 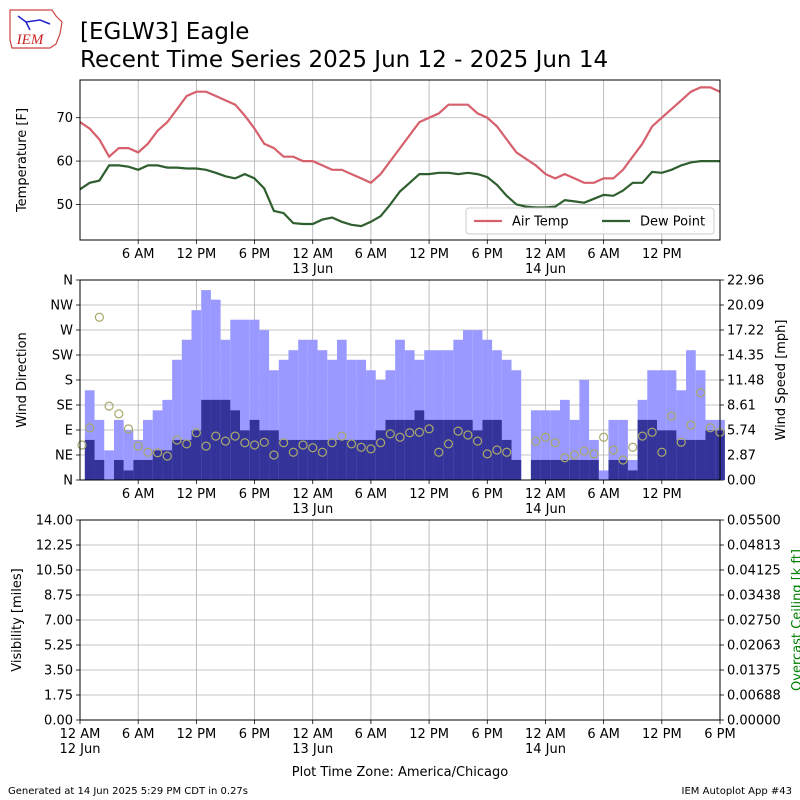 I want to click on footer-app: IEM Autoplot App #43, so click(x=737, y=791).